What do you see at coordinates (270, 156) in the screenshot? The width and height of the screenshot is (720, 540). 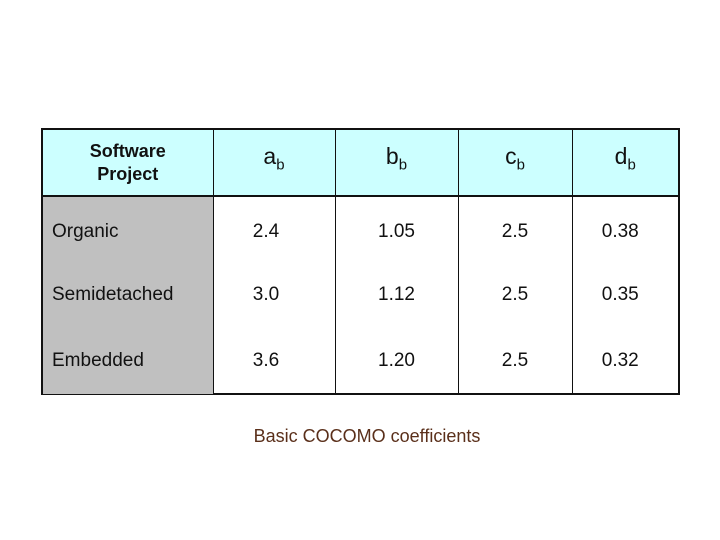 I see `header-coef-a-letter: a` at bounding box center [270, 156].